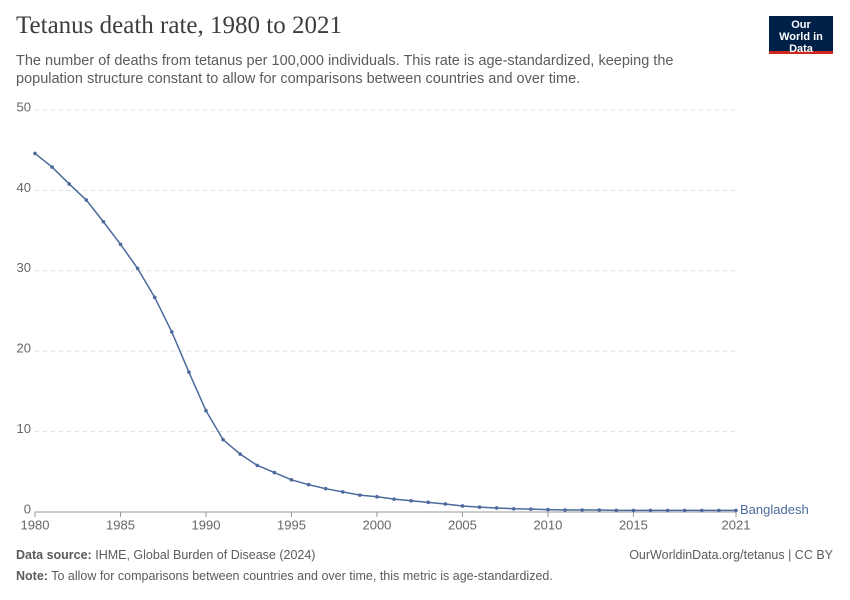 The width and height of the screenshot is (850, 600). Describe the element at coordinates (376, 524) in the screenshot. I see `x-tick-label: 2000` at that location.